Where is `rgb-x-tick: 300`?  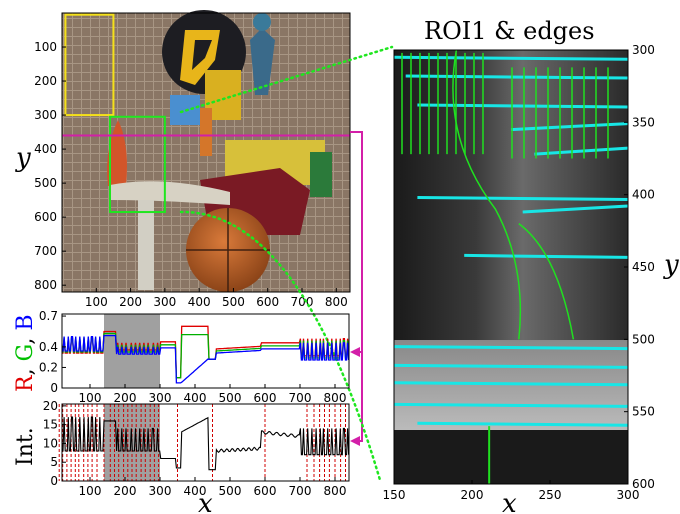
rgb-x-tick: 300 is located at coordinates (160, 398).